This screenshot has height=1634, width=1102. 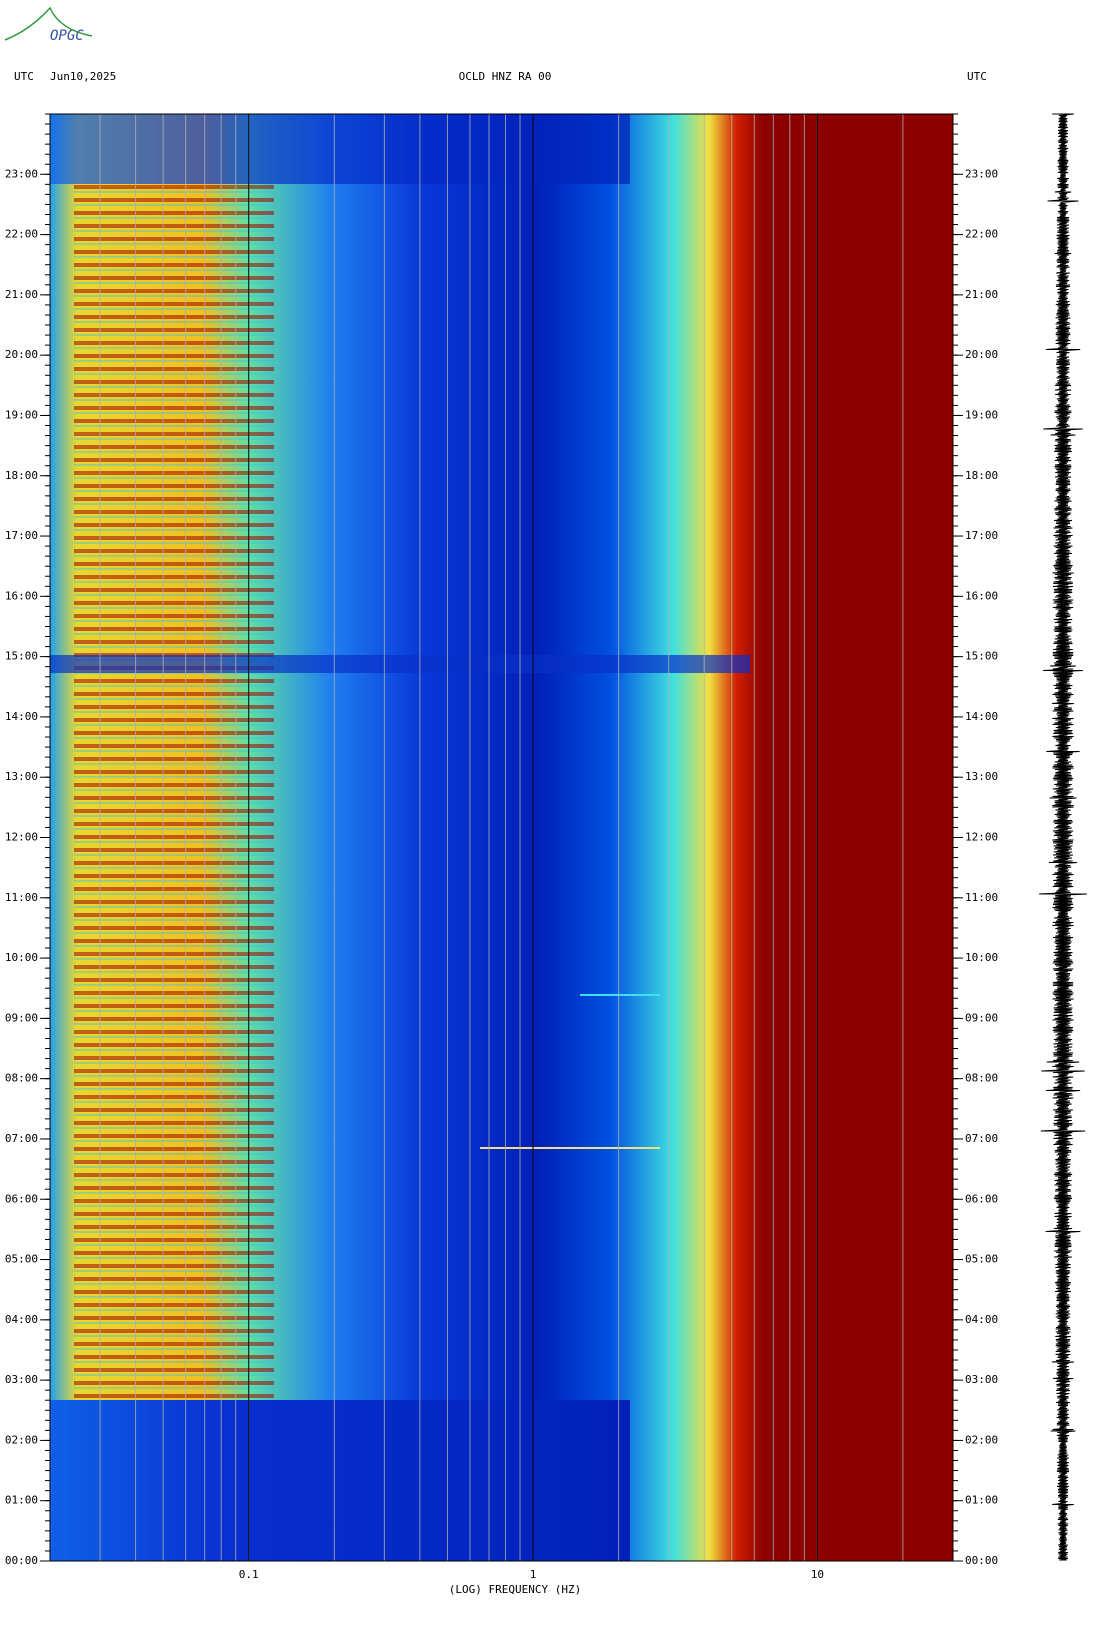 What do you see at coordinates (533, 1574) in the screenshot?
I see `x-tick-label: 1` at bounding box center [533, 1574].